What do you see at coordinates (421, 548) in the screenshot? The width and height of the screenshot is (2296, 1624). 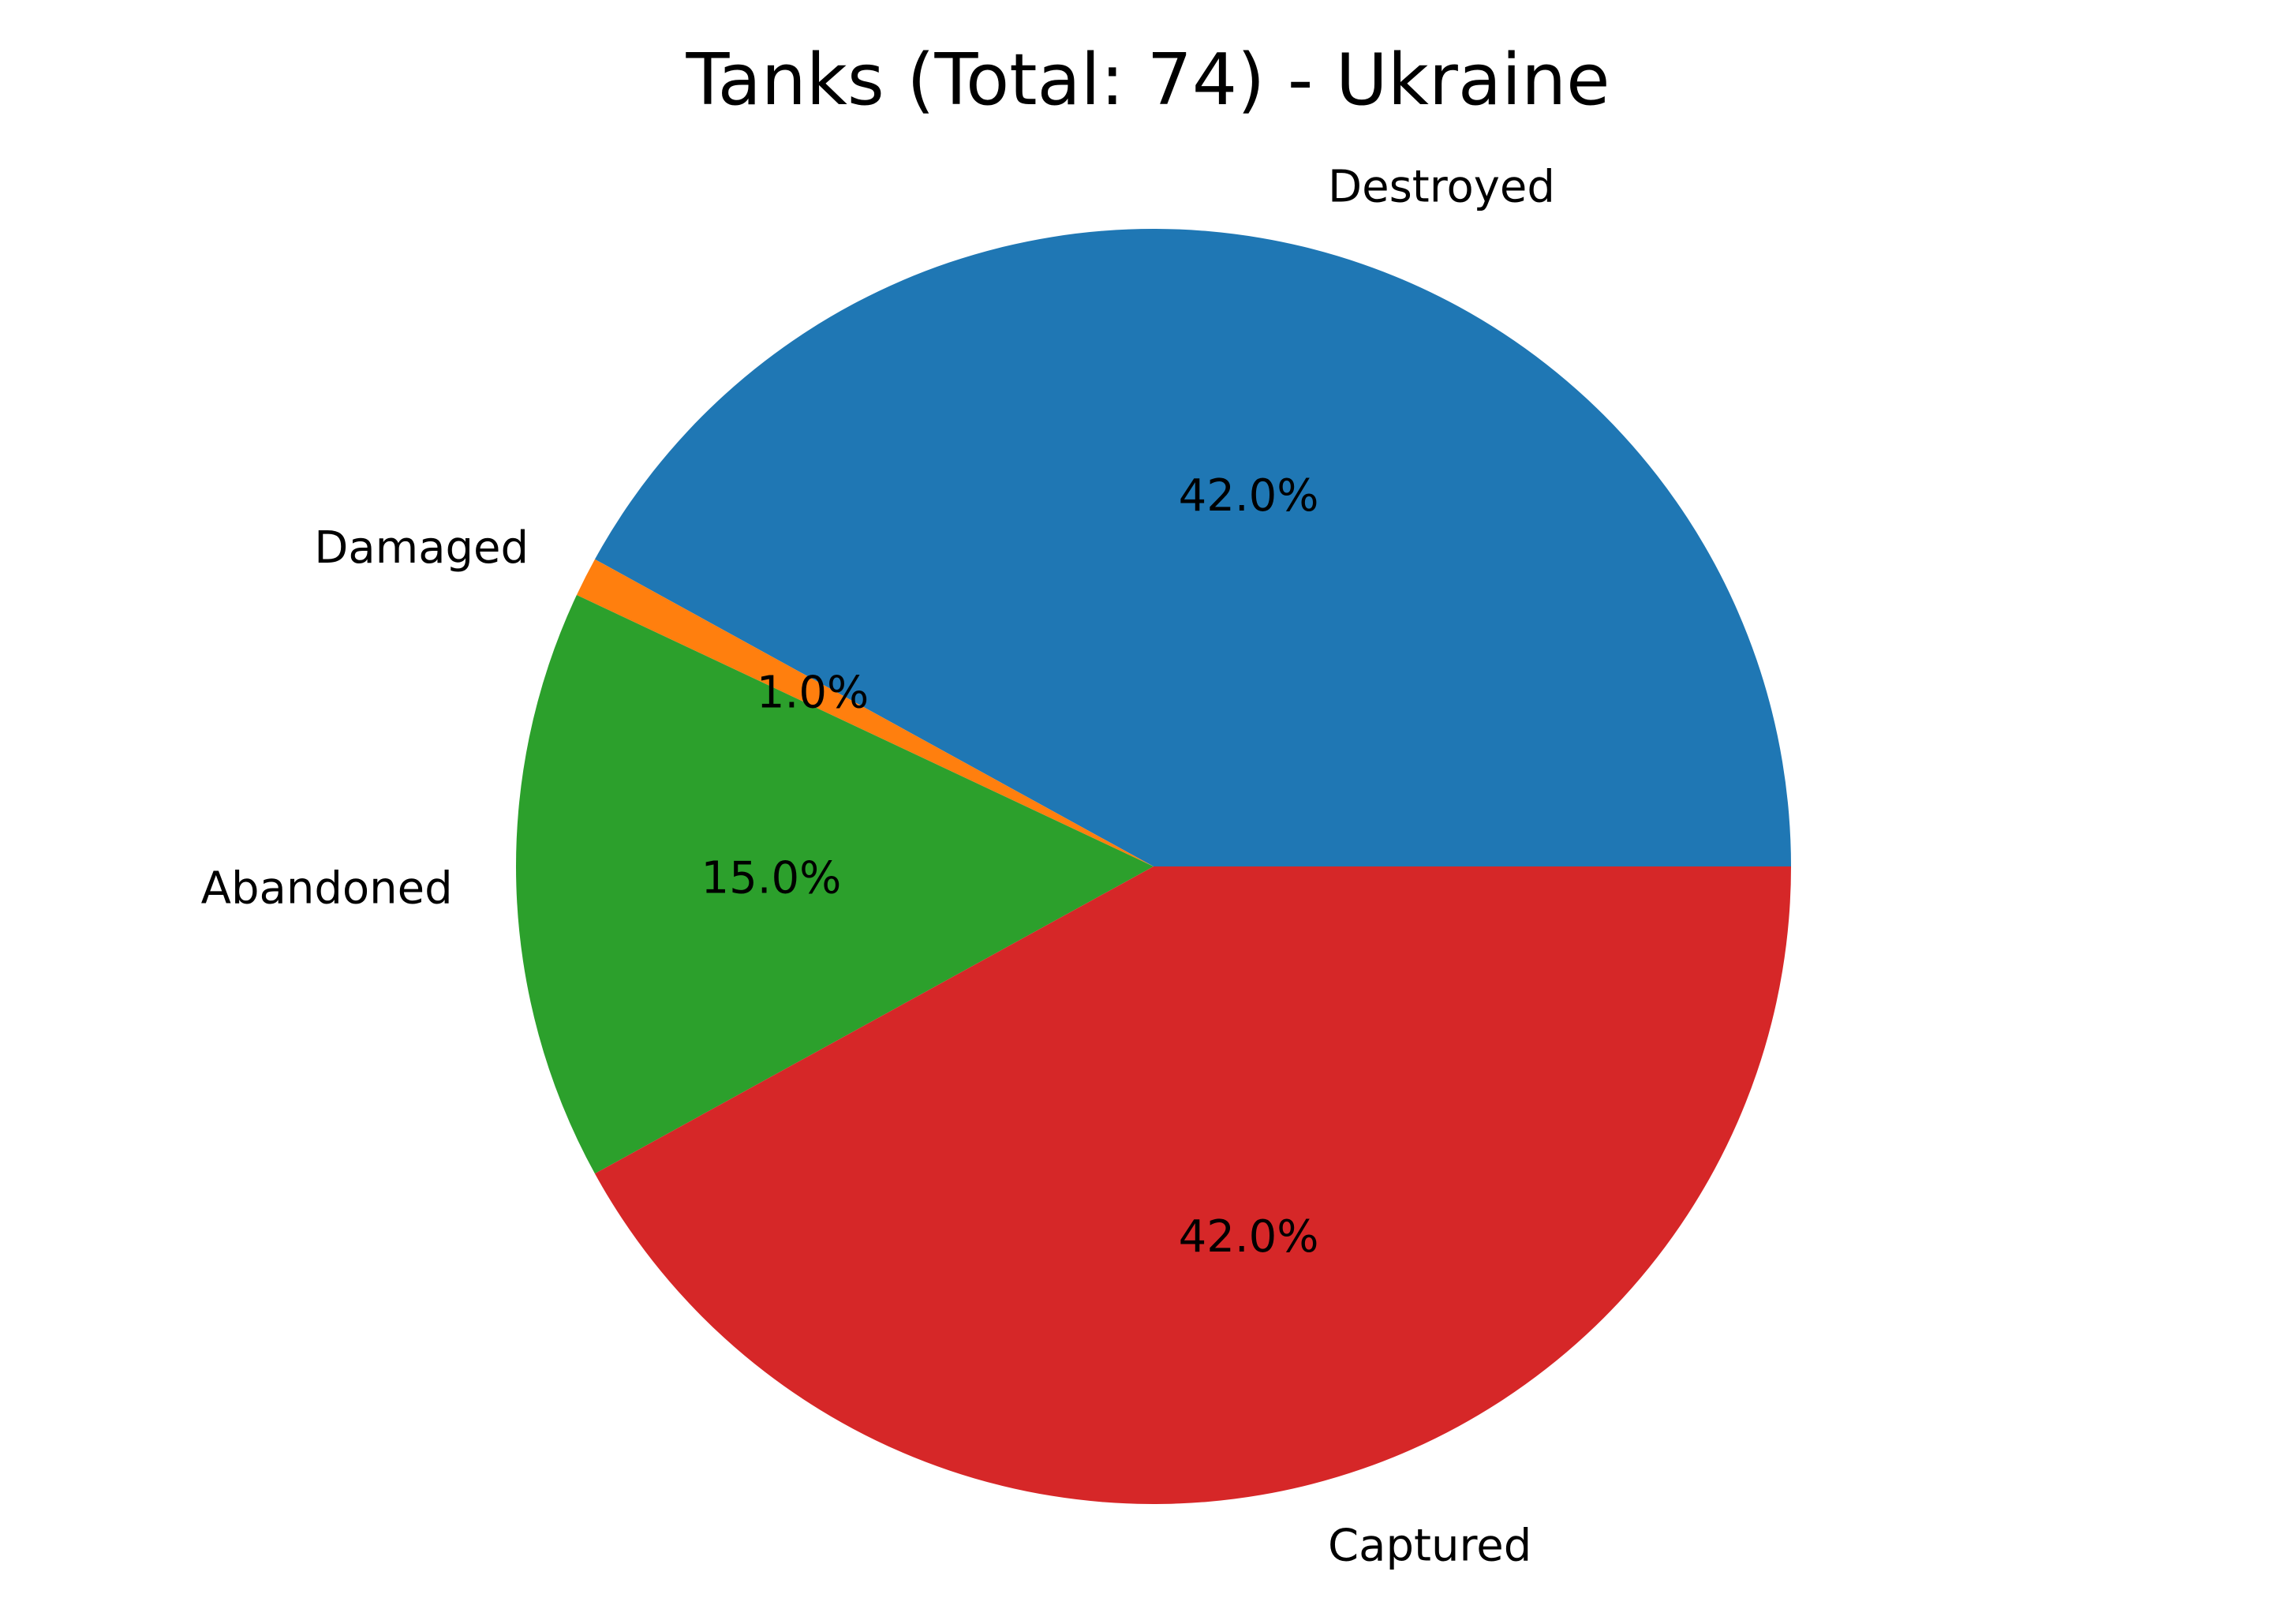 I see `slice-label-damaged: Damaged` at bounding box center [421, 548].